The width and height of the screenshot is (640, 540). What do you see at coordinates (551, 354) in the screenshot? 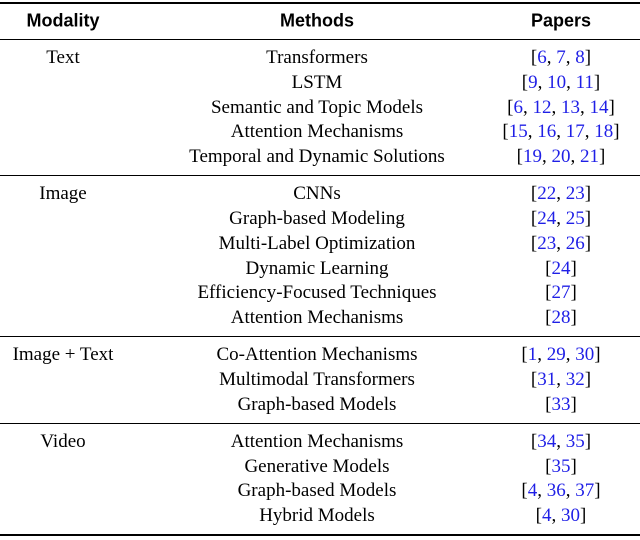
I see `citation-number: 29` at bounding box center [551, 354].